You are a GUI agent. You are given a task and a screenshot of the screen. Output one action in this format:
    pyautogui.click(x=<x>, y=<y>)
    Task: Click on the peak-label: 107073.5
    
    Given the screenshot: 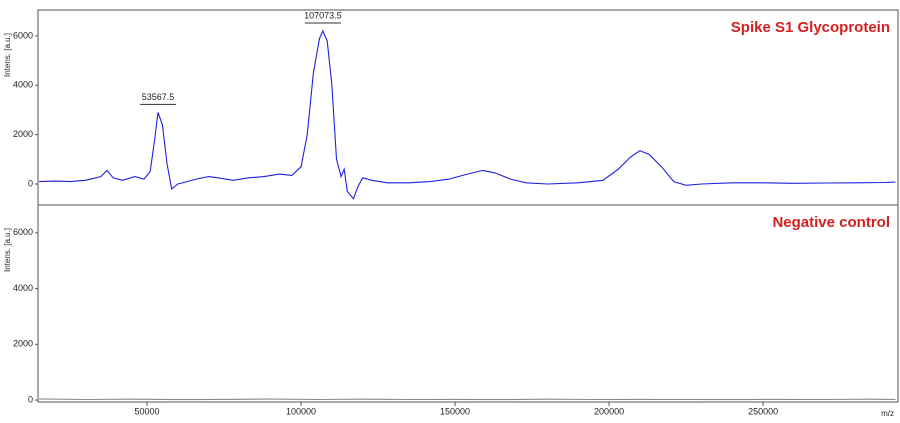 What is the action you would take?
    pyautogui.click(x=323, y=15)
    